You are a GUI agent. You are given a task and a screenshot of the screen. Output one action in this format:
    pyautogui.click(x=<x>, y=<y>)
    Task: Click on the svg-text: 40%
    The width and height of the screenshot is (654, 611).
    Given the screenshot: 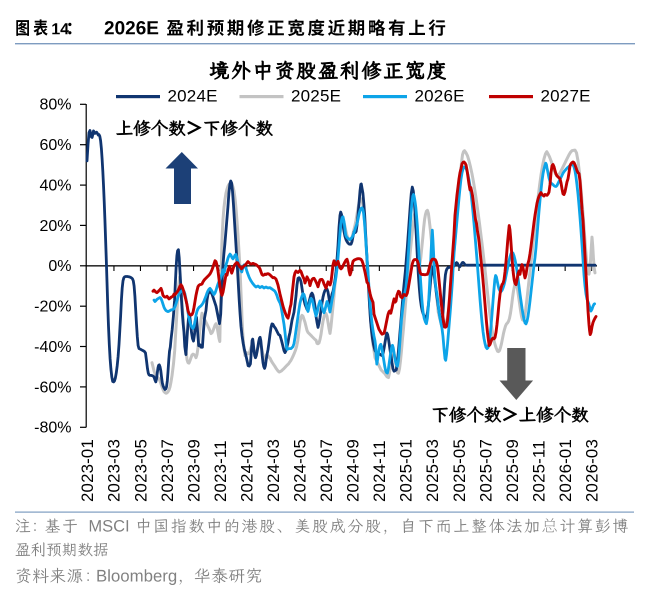 What is the action you would take?
    pyautogui.click(x=55, y=186)
    